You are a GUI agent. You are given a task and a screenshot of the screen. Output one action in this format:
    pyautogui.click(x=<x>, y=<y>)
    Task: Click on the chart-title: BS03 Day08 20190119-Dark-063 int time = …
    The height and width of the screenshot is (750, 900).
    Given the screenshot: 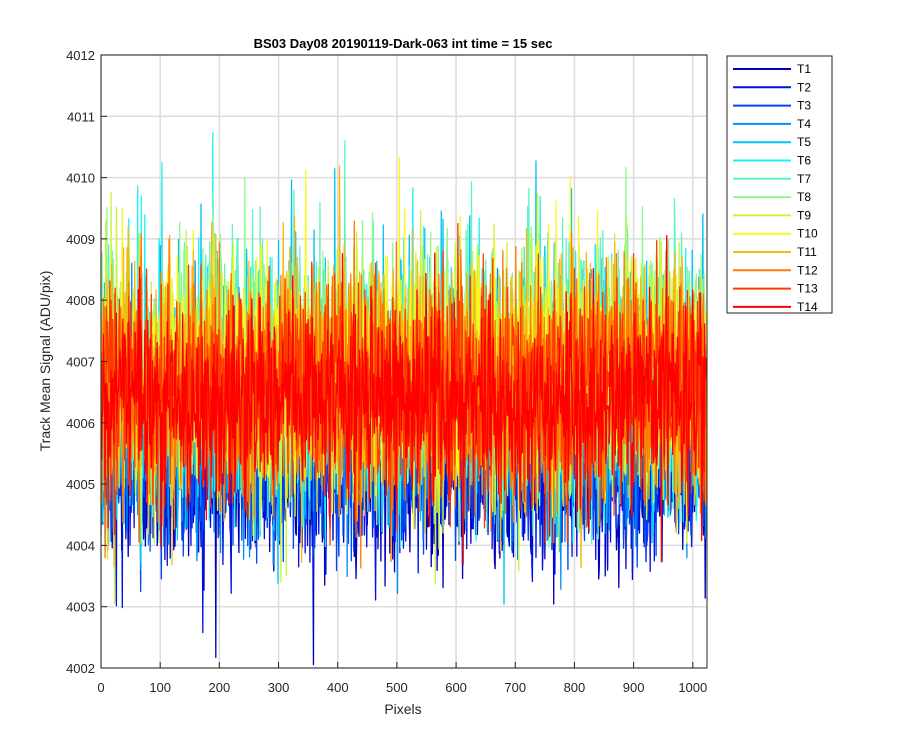 What is the action you would take?
    pyautogui.click(x=403, y=43)
    